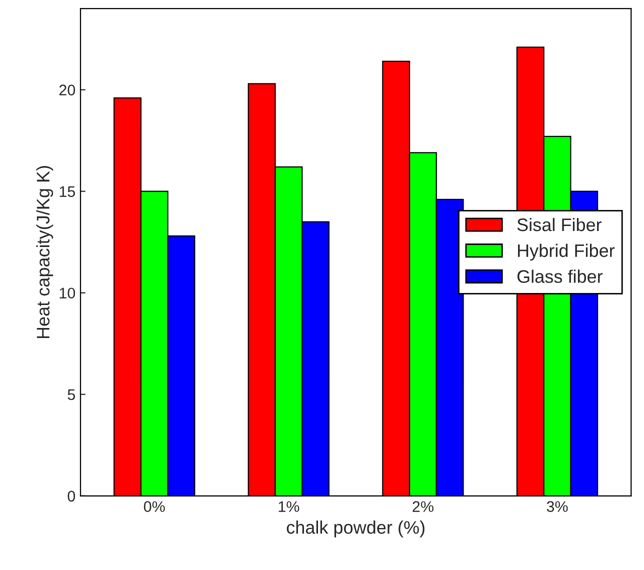 The width and height of the screenshot is (644, 570). Describe the element at coordinates (560, 276) in the screenshot. I see `legend-label: Glass fiber` at that location.